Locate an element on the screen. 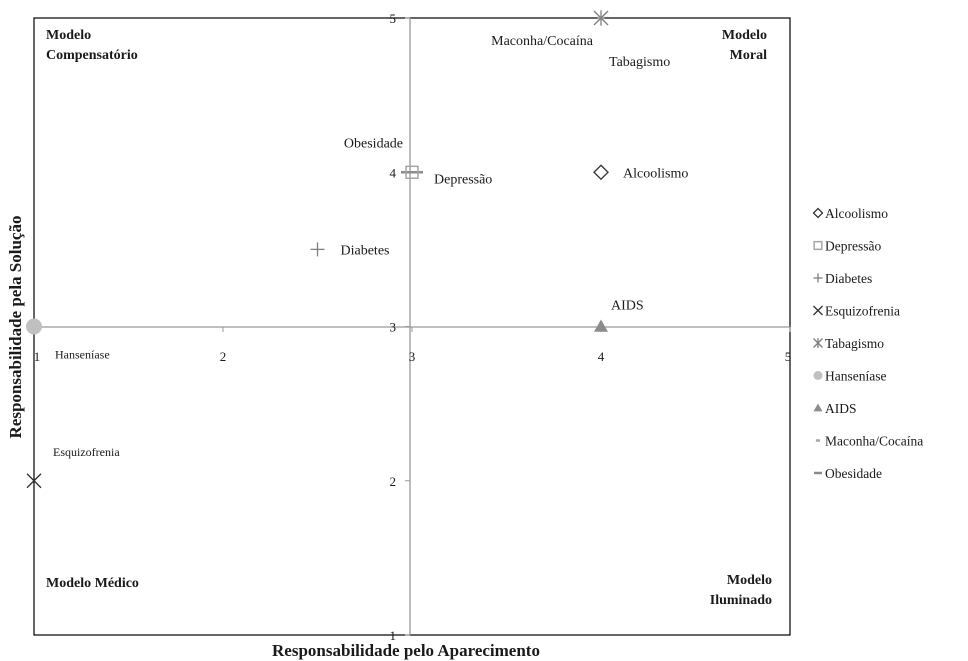 This screenshot has width=968, height=661. legend-item: Maconha/Cocaína is located at coordinates (869, 441).